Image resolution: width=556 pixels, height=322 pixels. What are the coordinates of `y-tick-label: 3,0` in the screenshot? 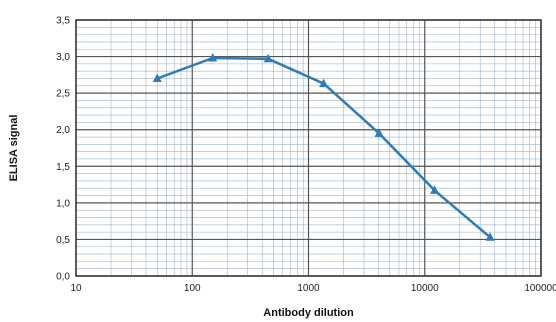 It's located at (63, 57).